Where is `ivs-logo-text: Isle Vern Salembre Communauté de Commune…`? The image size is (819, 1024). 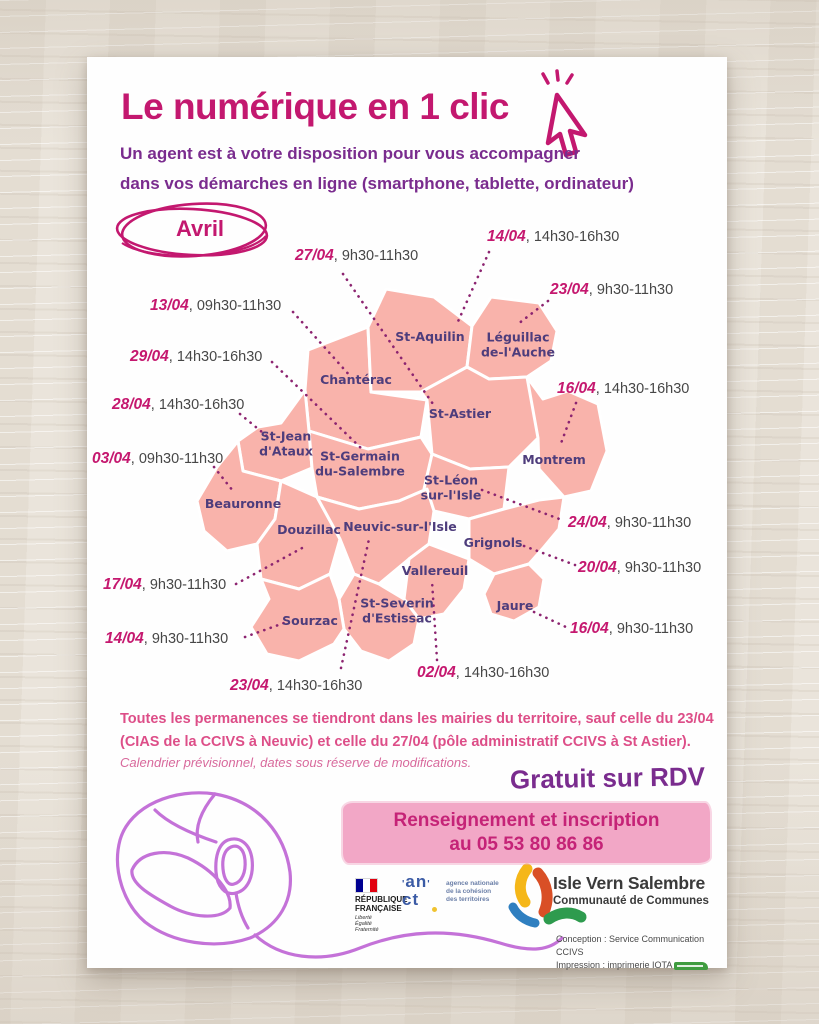
ivs-logo-text: Isle Vern Salembre Communauté de Commune… is located at coordinates (643, 890).